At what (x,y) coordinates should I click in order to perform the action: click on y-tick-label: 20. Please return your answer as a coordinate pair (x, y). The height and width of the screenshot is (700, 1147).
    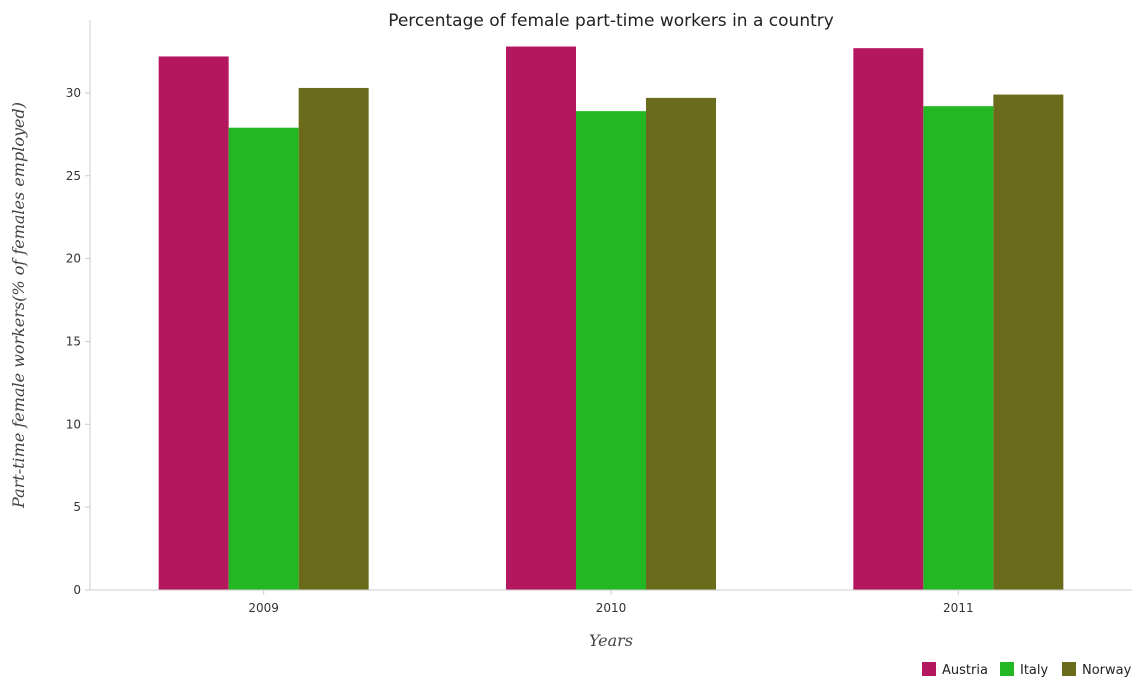
    Looking at the image, I should click on (73, 259).